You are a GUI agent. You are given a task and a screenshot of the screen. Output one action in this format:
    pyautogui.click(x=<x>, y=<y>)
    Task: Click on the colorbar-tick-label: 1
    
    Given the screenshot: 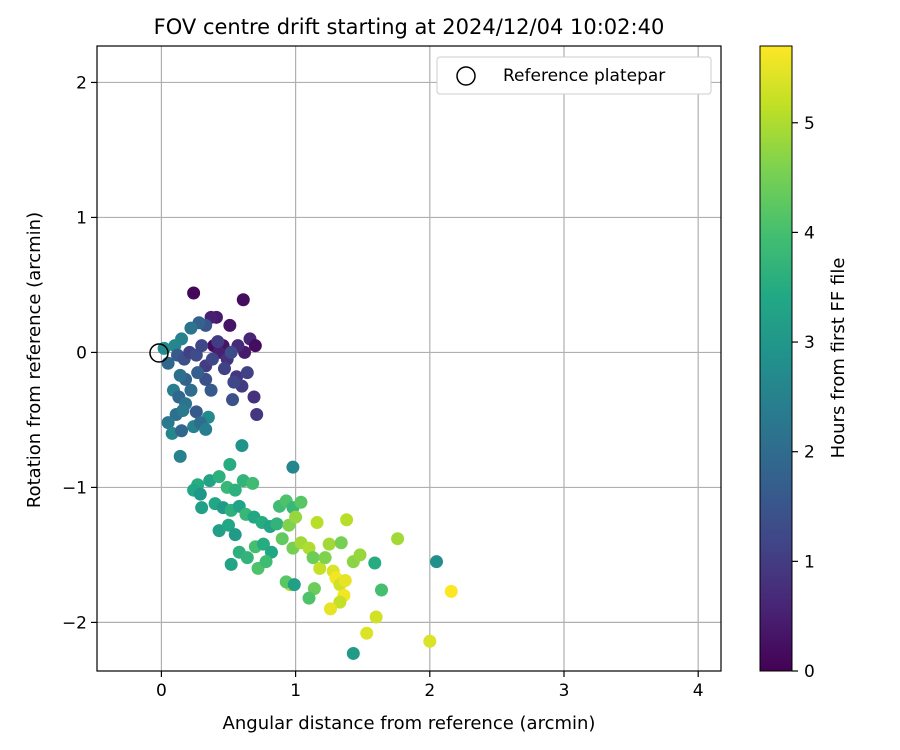 What is the action you would take?
    pyautogui.click(x=809, y=562)
    